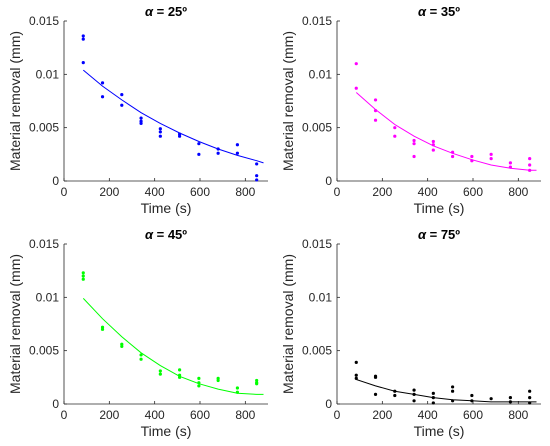 The image size is (550, 446). Describe the element at coordinates (170, 11) in the screenshot. I see `title-text: = 25º` at that location.